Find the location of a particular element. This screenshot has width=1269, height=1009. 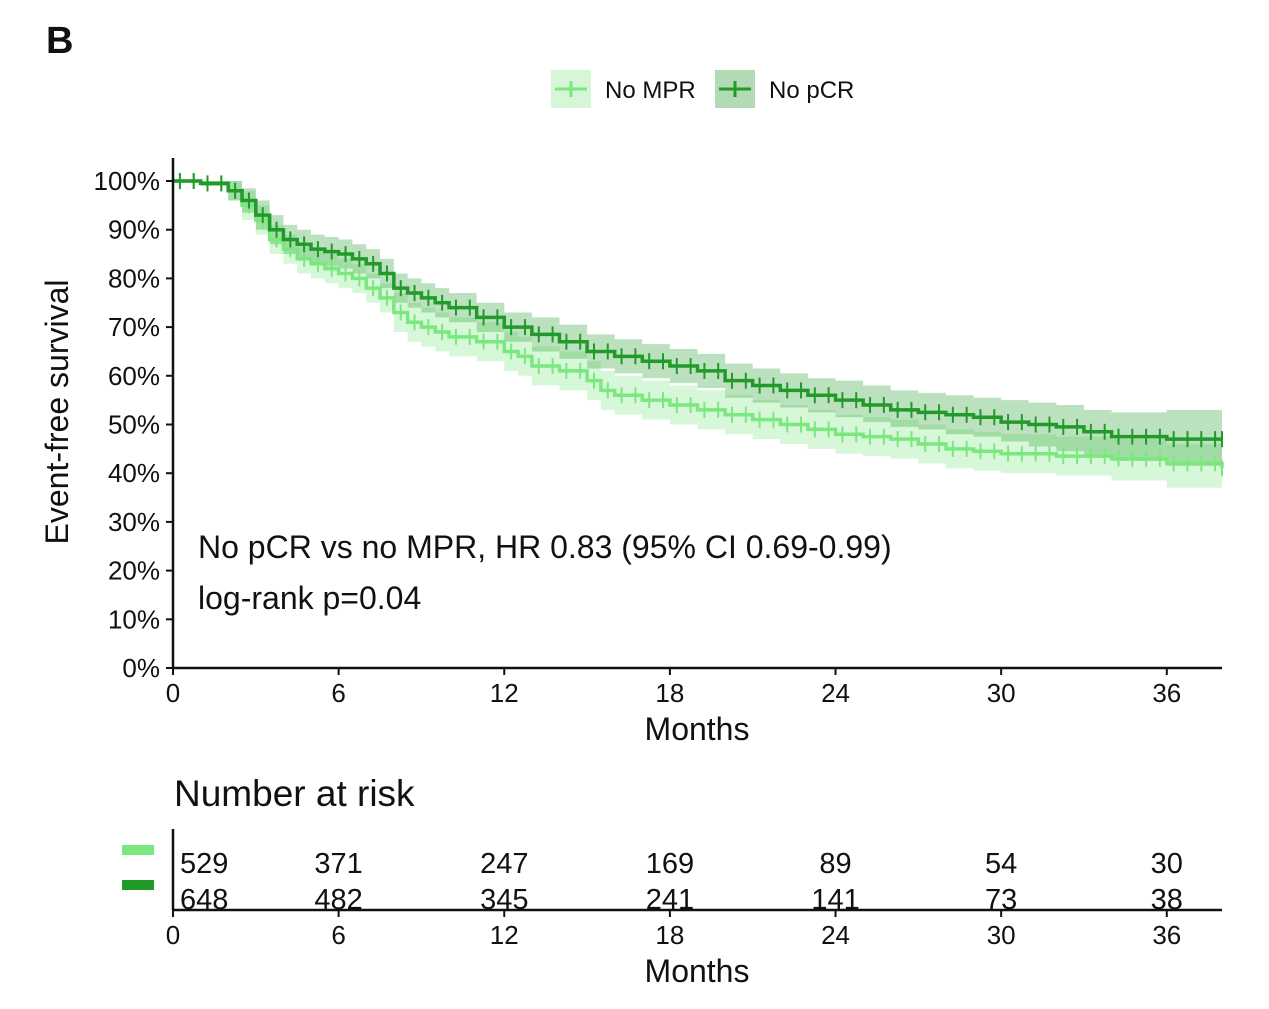

risk-count-no-mpr: 247 is located at coordinates (504, 864).